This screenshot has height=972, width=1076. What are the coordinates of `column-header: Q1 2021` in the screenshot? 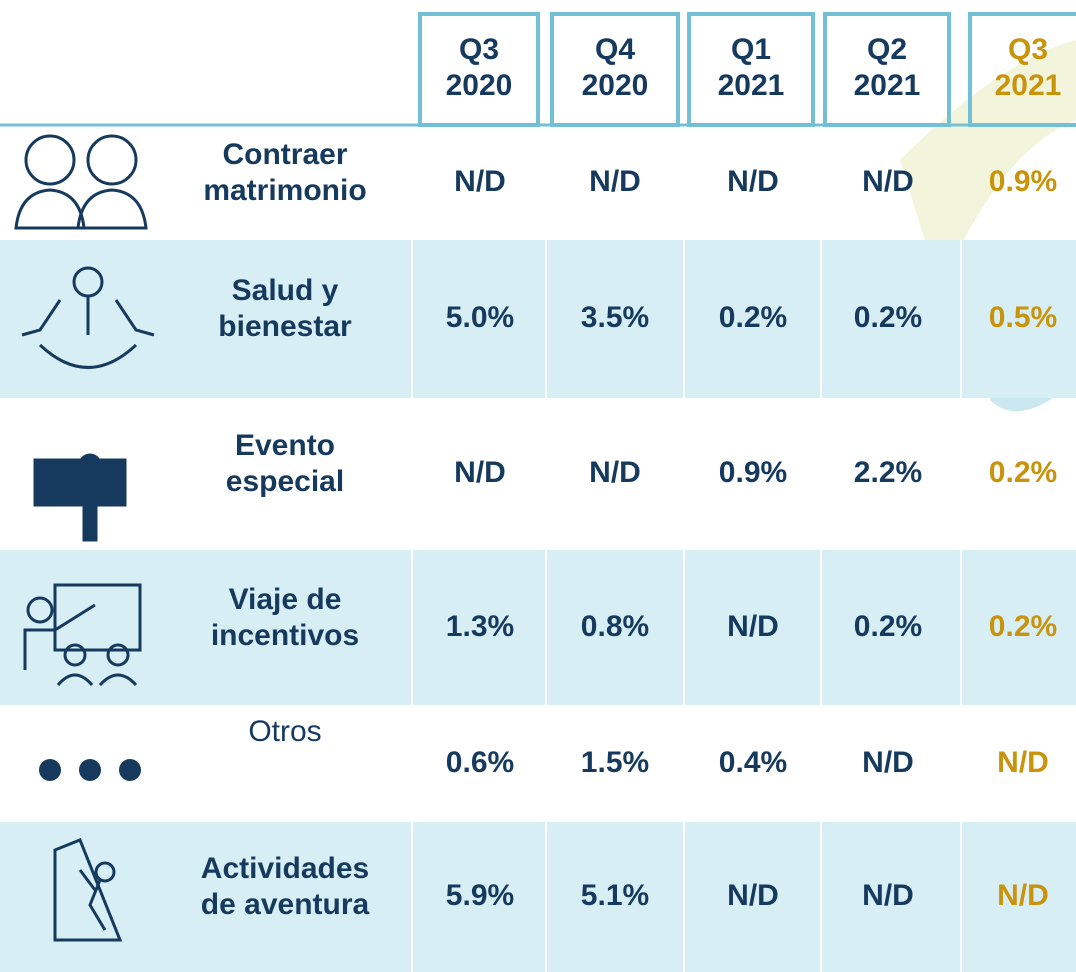 It's located at (751, 69).